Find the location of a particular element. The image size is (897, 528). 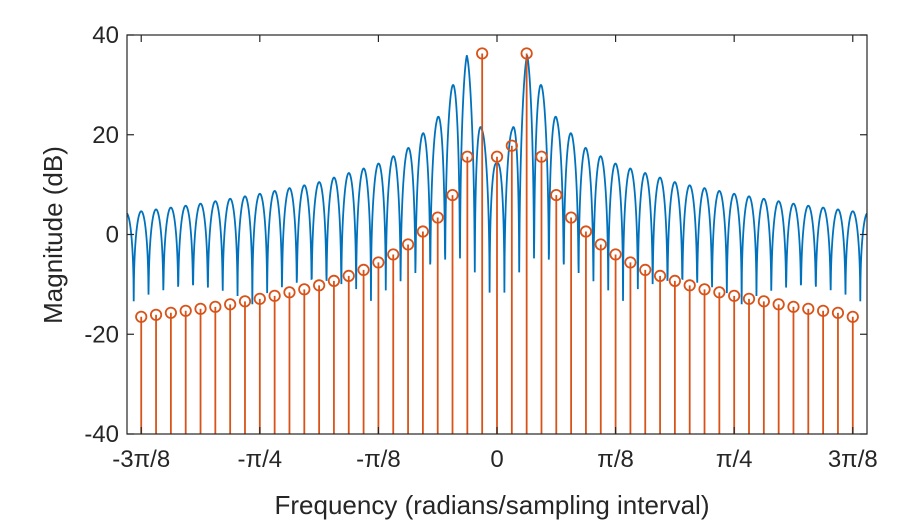

y-axis-label: Magnitude (dB) is located at coordinates (53, 235).